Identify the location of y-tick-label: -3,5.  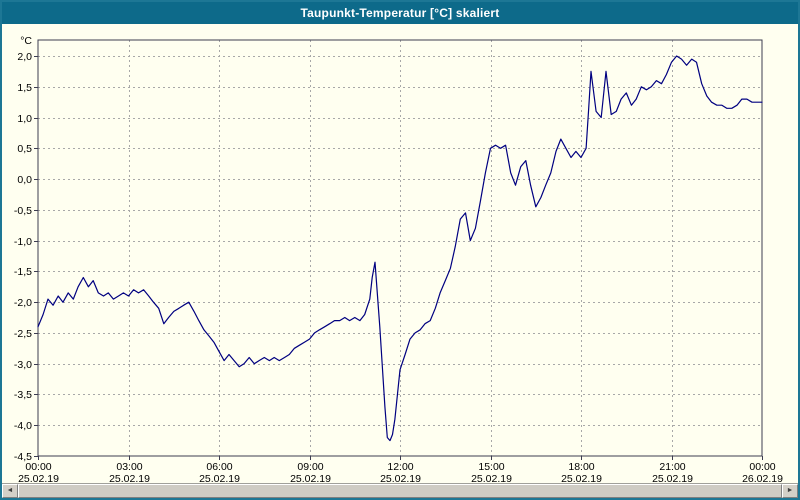
(23, 395).